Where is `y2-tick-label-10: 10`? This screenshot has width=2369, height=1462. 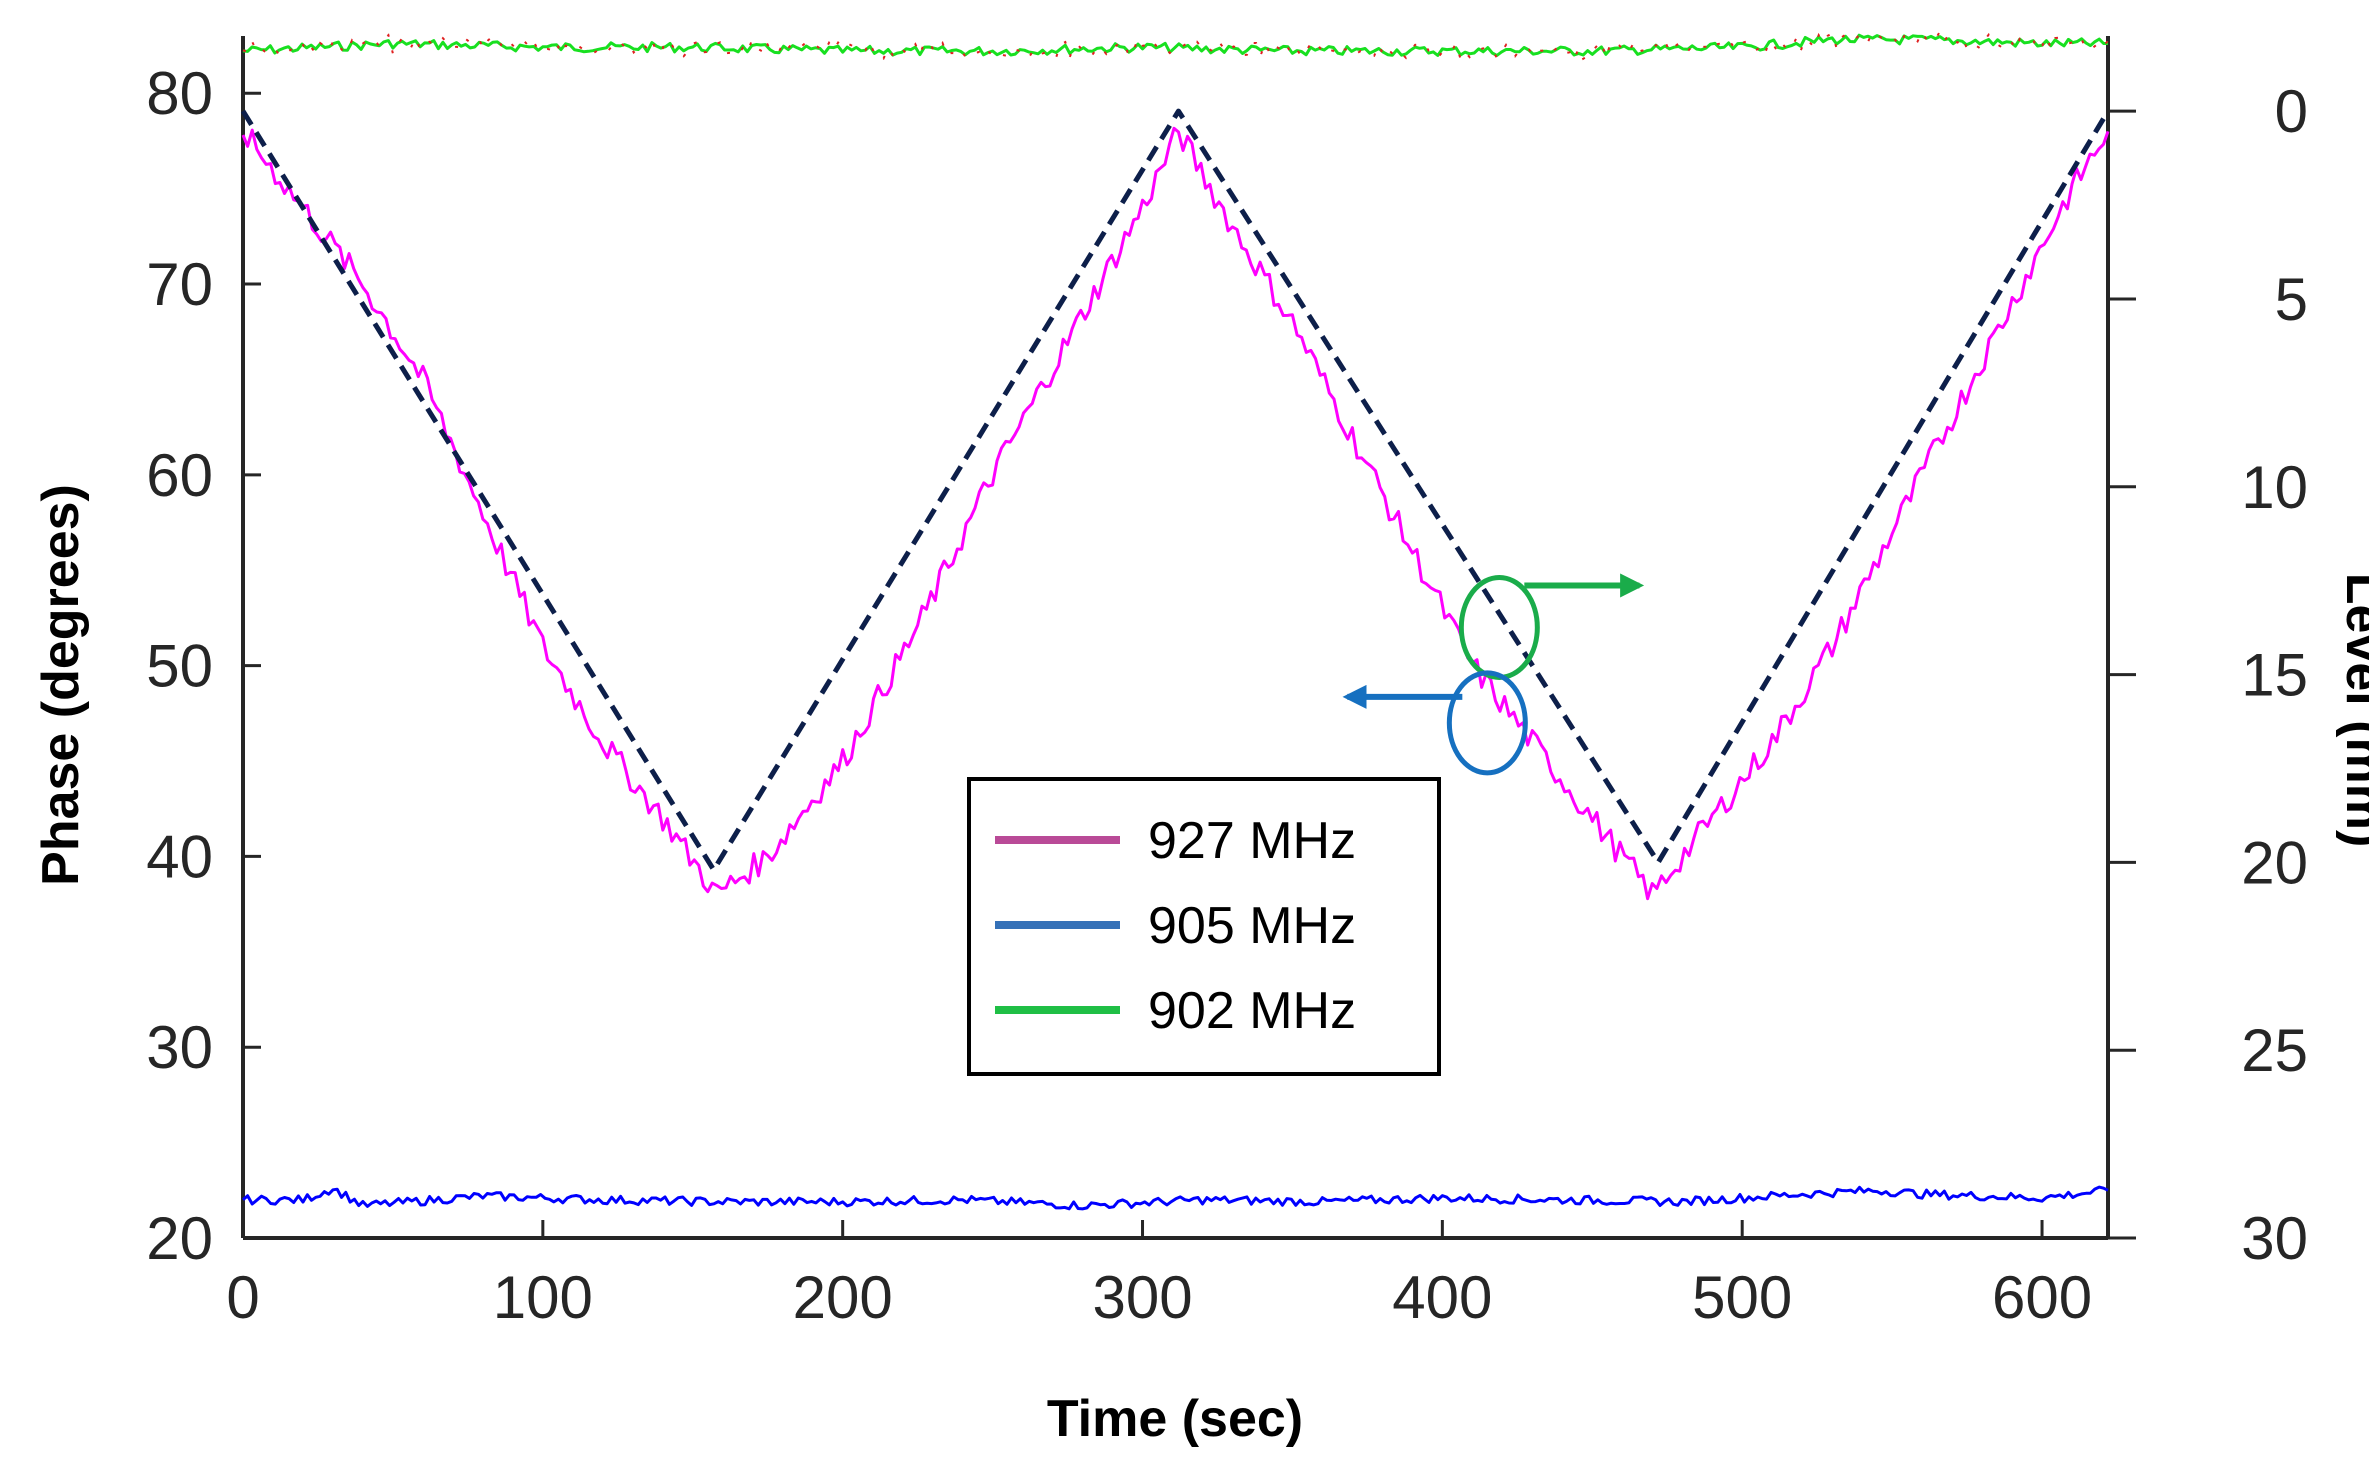 y2-tick-label-10: 10 is located at coordinates (2274, 487).